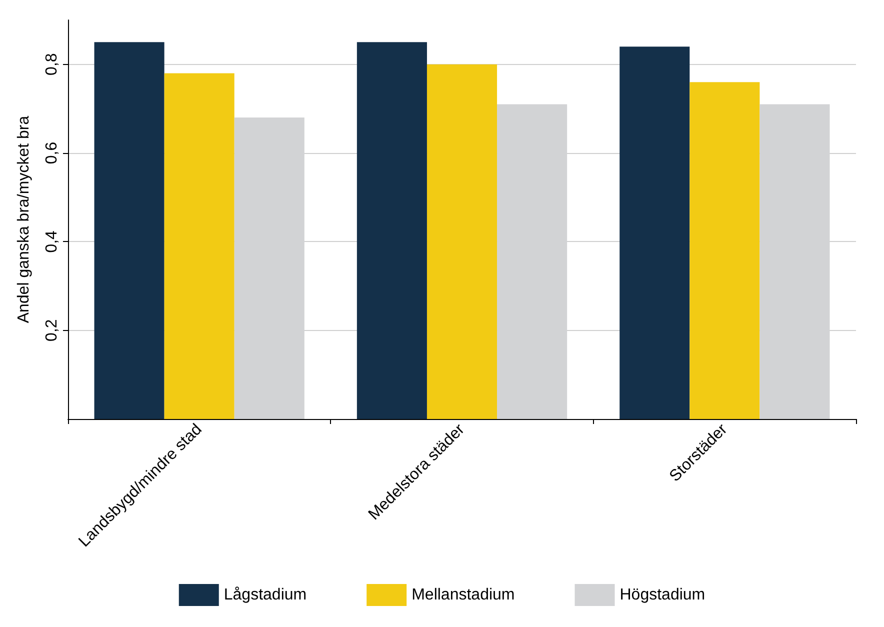  Describe the element at coordinates (265, 595) in the screenshot. I see `legend-label: Lågstadium` at that location.